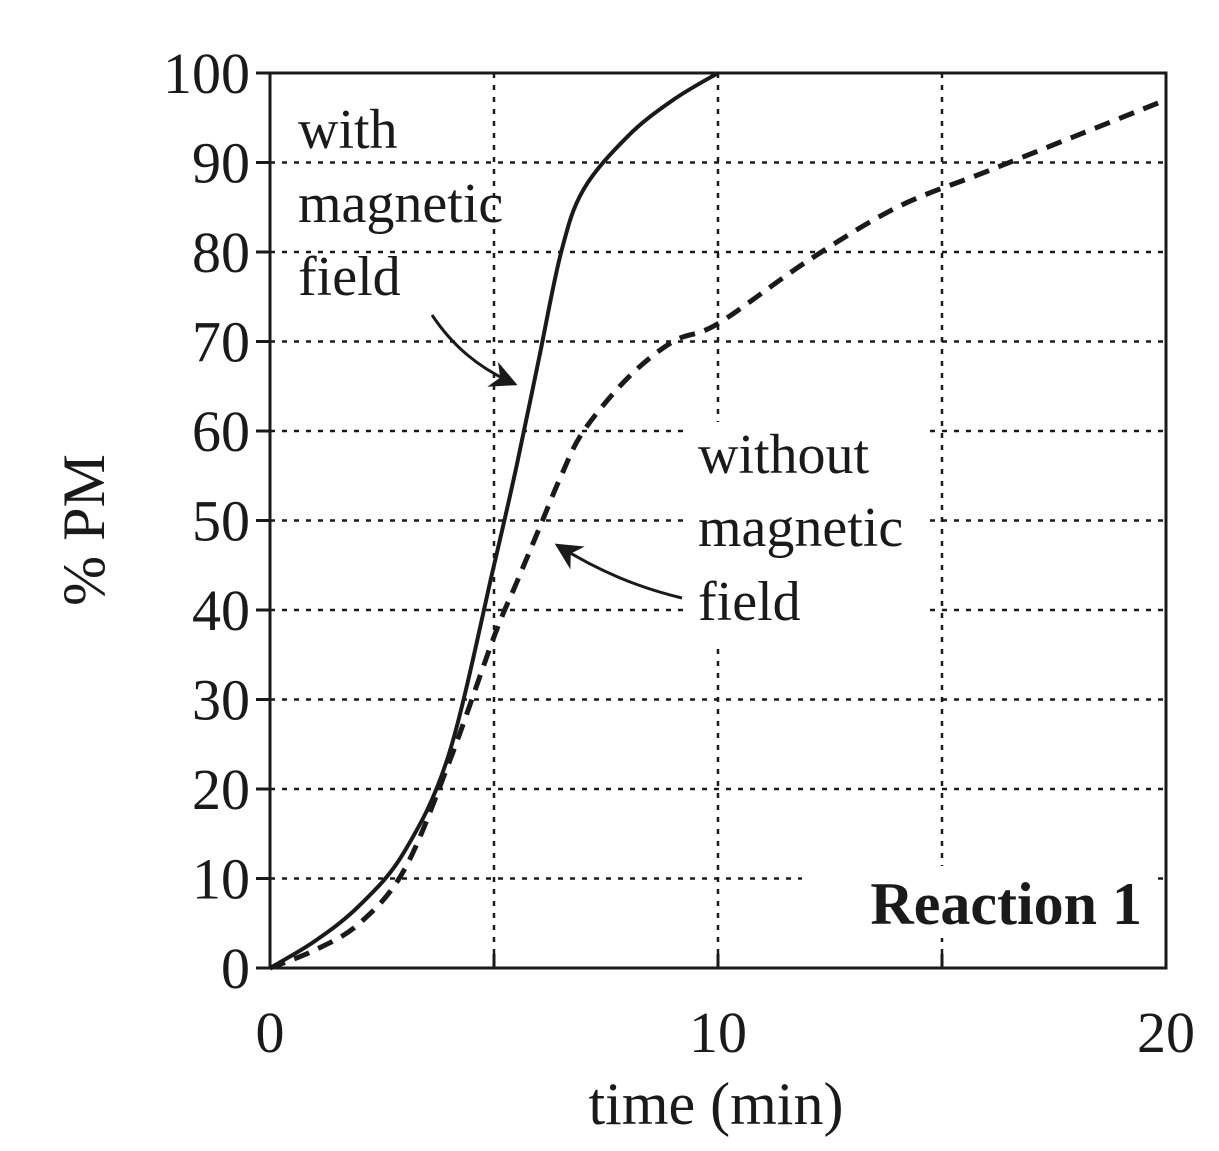  I want to click on label-background, so click(810, 533).